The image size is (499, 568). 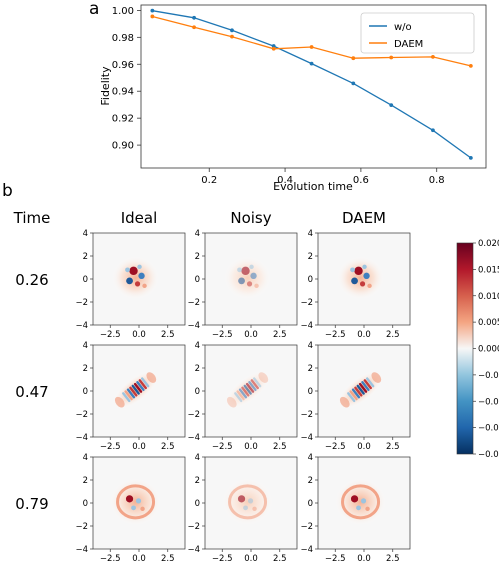 I want to click on legend-label-daem: DAEM, so click(x=408, y=44).